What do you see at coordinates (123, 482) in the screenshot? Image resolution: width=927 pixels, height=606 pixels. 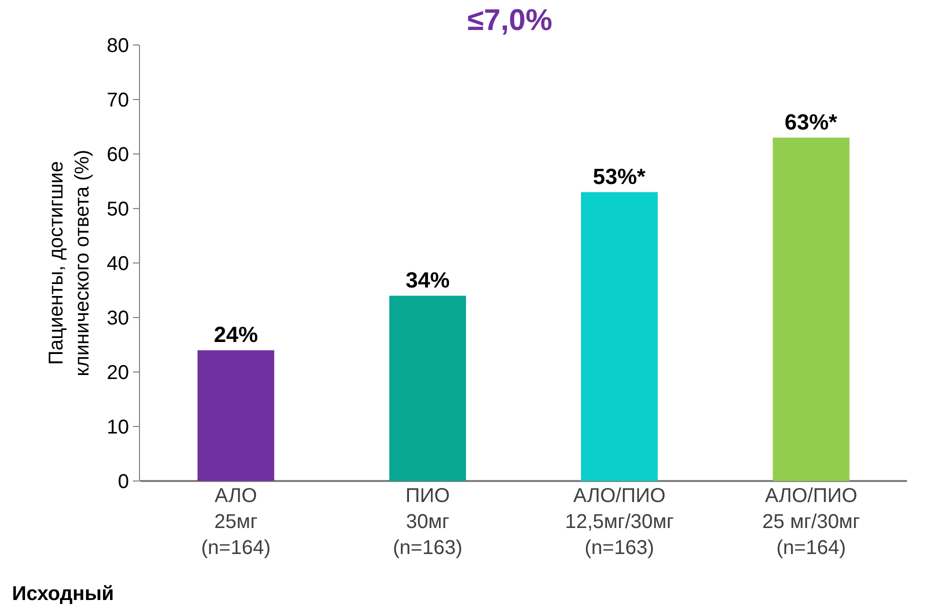 I see `y-tick-label: 0` at bounding box center [123, 482].